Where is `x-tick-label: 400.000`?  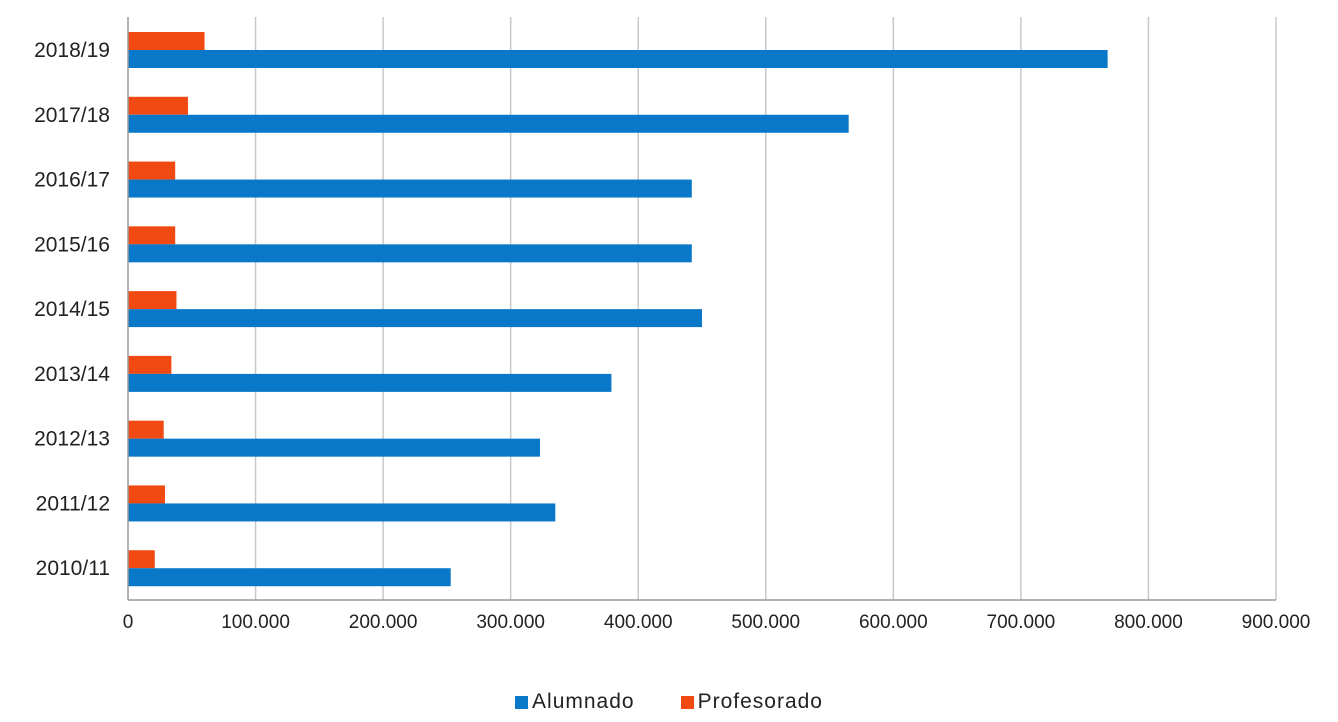
x-tick-label: 400.000 is located at coordinates (638, 622).